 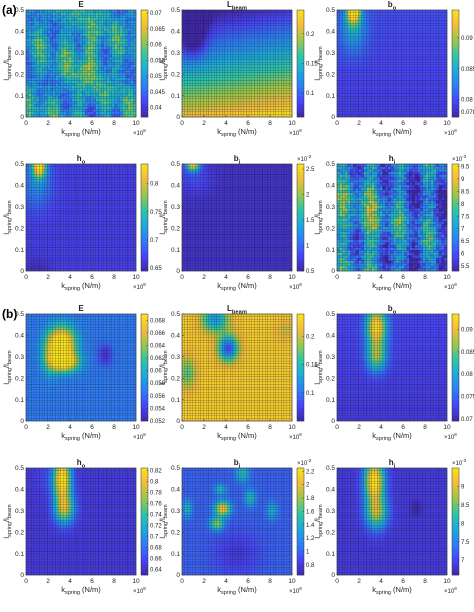 I want to click on colorbar-frame, so click(x=144, y=63).